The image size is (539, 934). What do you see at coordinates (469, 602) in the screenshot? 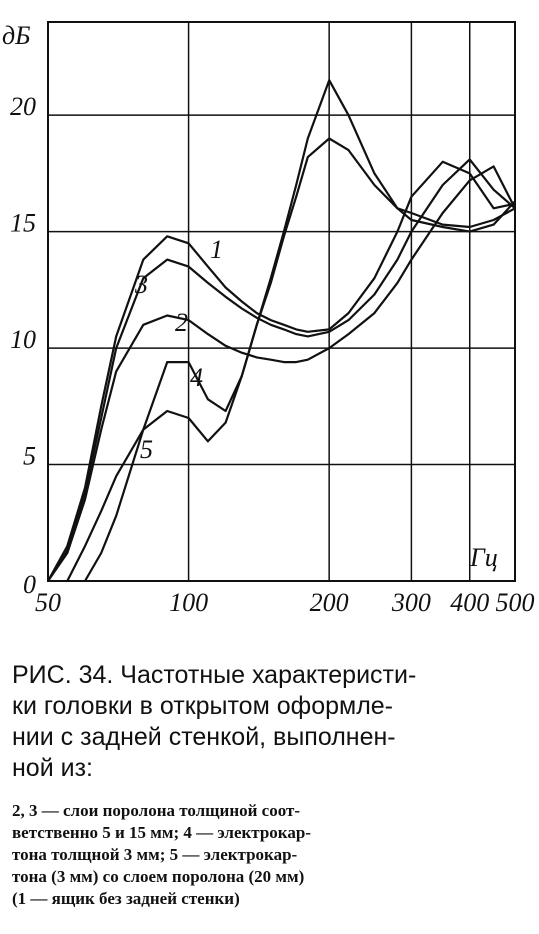
I see `x-tick-label: 400` at bounding box center [469, 602].